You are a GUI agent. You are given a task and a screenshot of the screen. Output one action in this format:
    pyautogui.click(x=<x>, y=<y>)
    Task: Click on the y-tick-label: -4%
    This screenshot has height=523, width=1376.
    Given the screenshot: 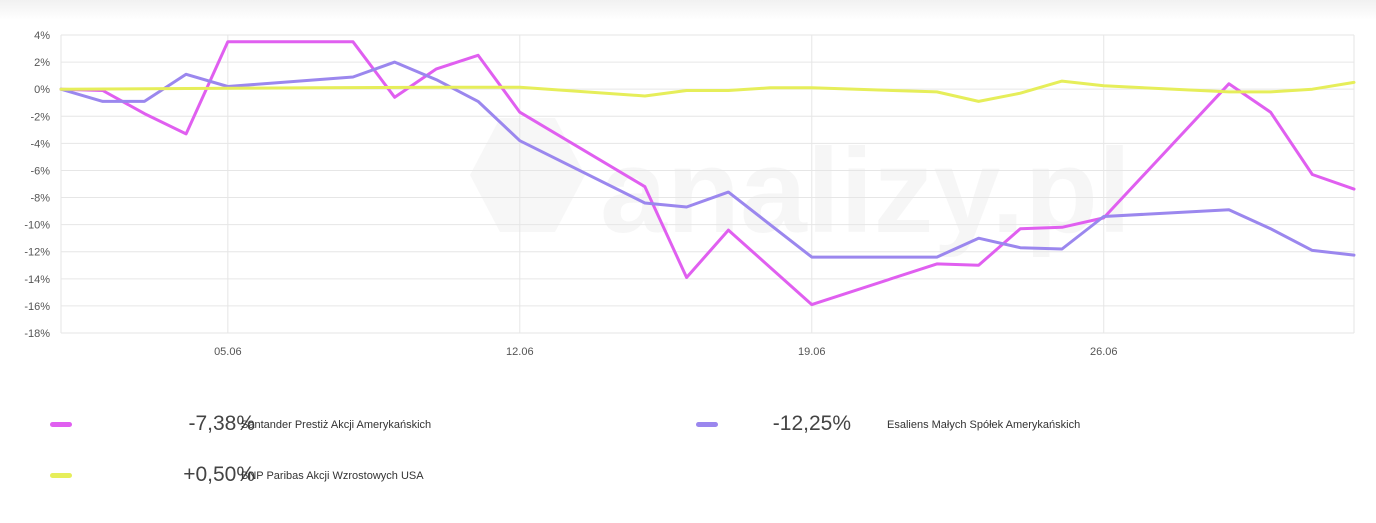 What is the action you would take?
    pyautogui.click(x=40, y=144)
    